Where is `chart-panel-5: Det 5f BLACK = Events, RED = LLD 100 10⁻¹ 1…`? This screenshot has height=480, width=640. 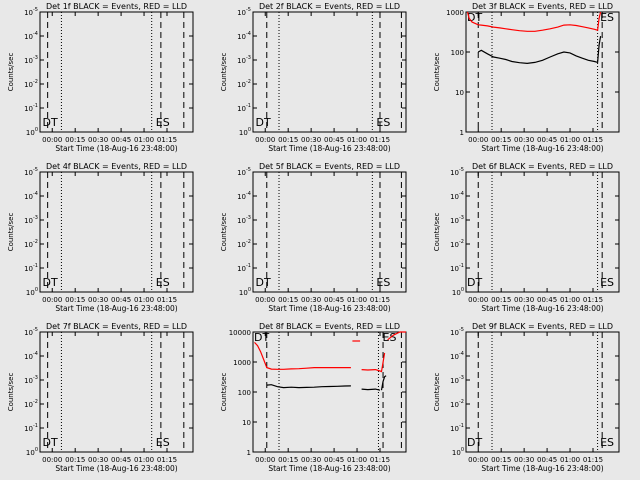
chart-panel-5: Det 5f BLACK = Events, RED = LLD 100 10⁻¹ 1… is located at coordinates (313, 237).